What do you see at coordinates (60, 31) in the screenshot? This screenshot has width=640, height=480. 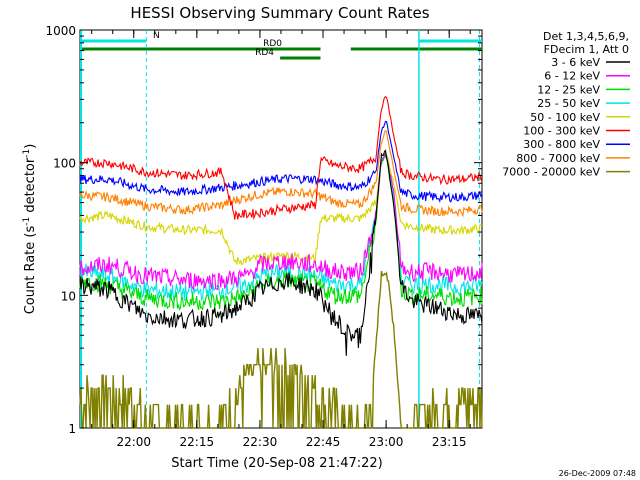 I see `y-tick-label: 1000` at bounding box center [60, 31].